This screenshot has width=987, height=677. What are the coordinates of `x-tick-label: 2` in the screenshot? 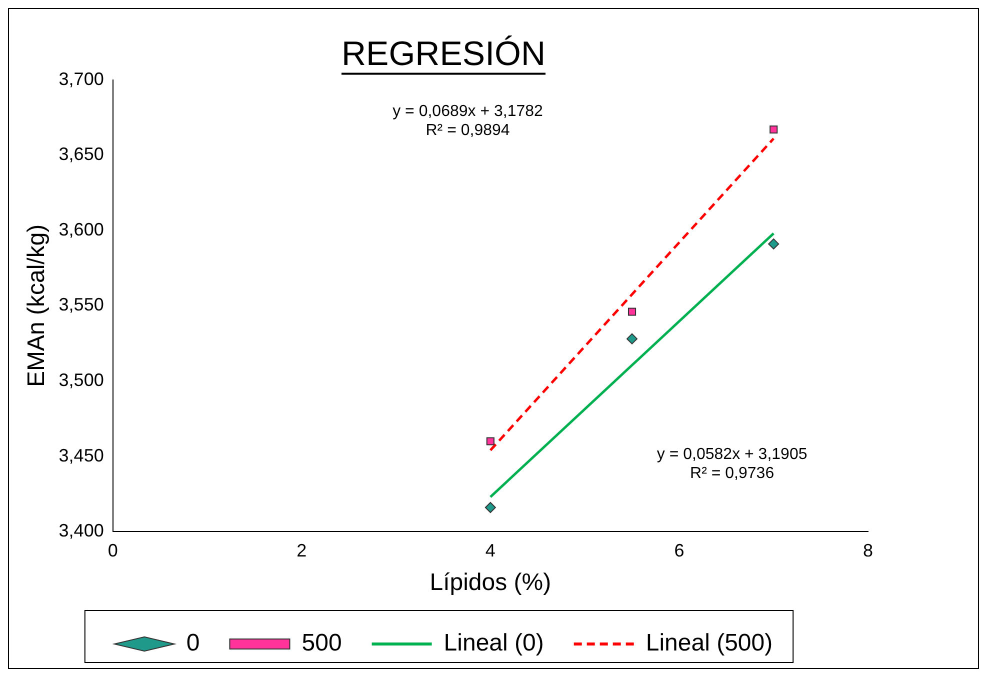 It's located at (301, 550).